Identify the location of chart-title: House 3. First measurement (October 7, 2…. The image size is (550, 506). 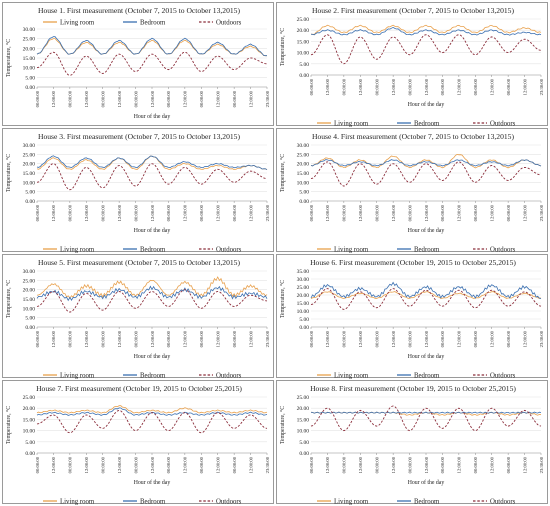
(139, 136).